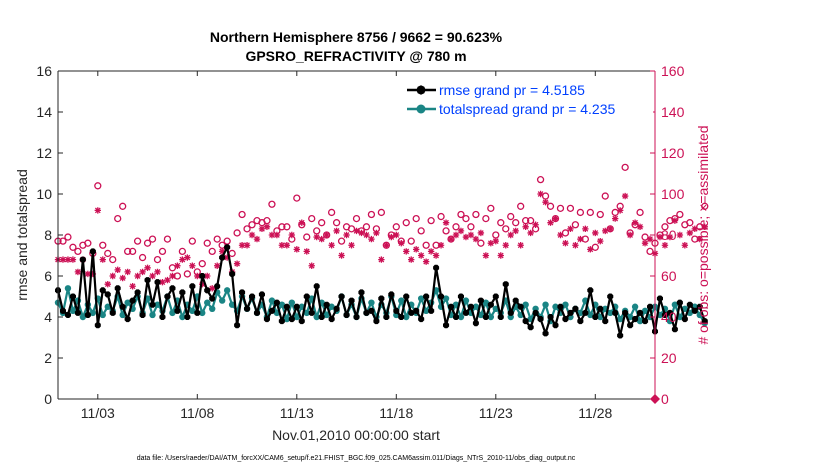 The height and width of the screenshot is (470, 830). I want to click on y-right-tick-label: 20, so click(669, 358).